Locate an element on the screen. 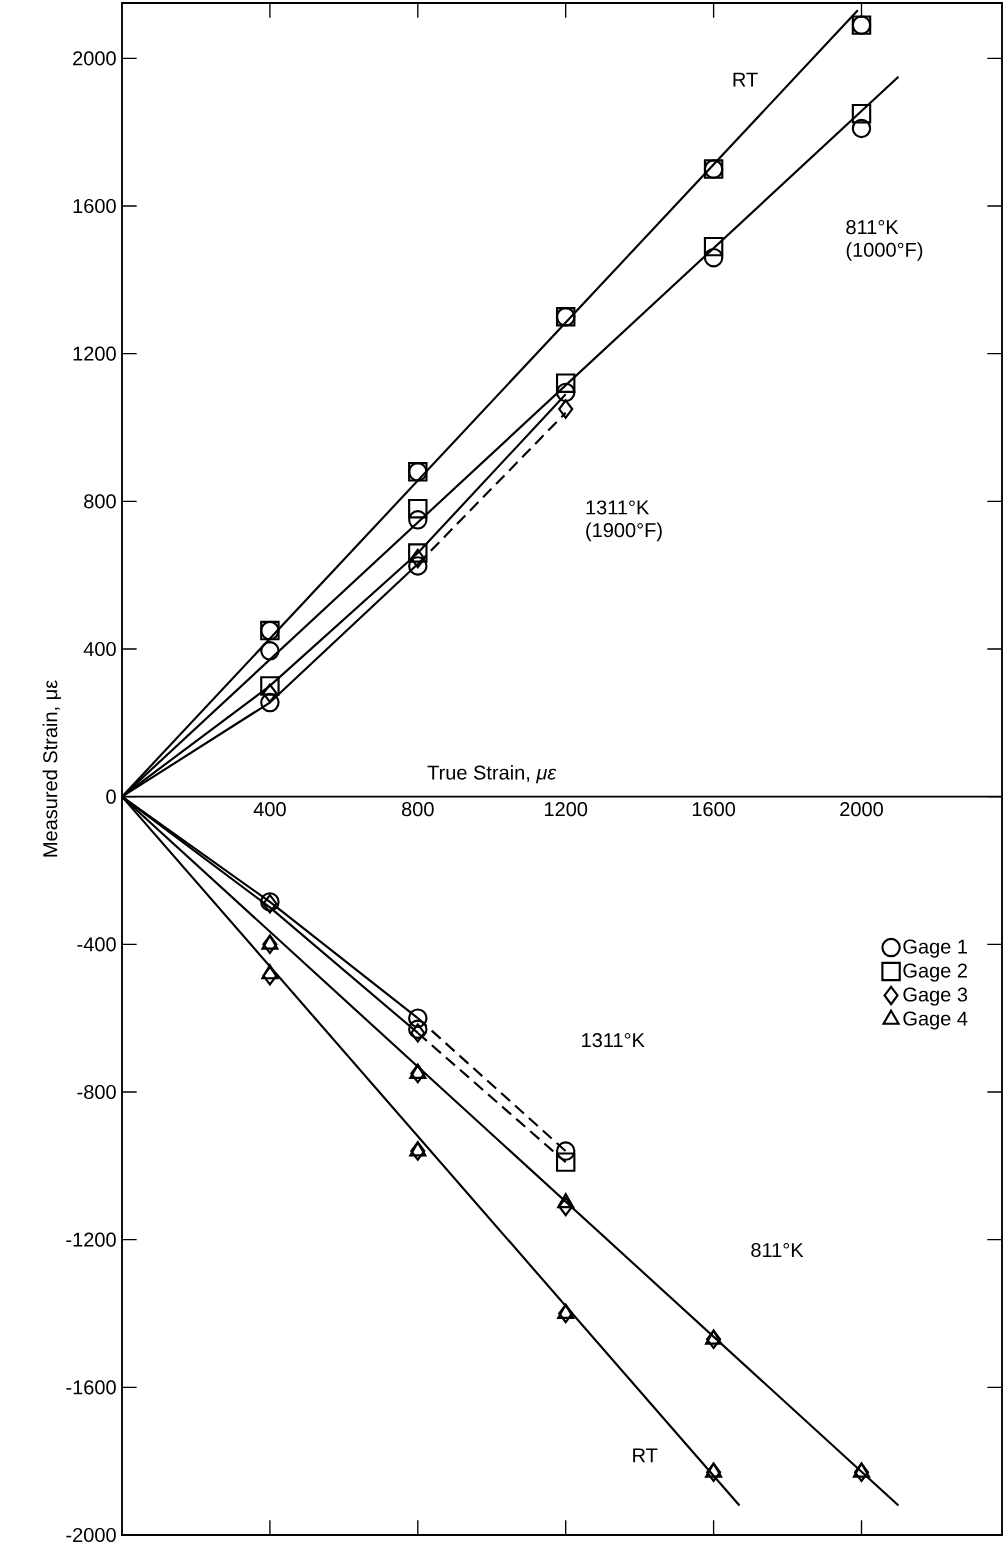  x-tick-label: 2000 is located at coordinates (861, 809).